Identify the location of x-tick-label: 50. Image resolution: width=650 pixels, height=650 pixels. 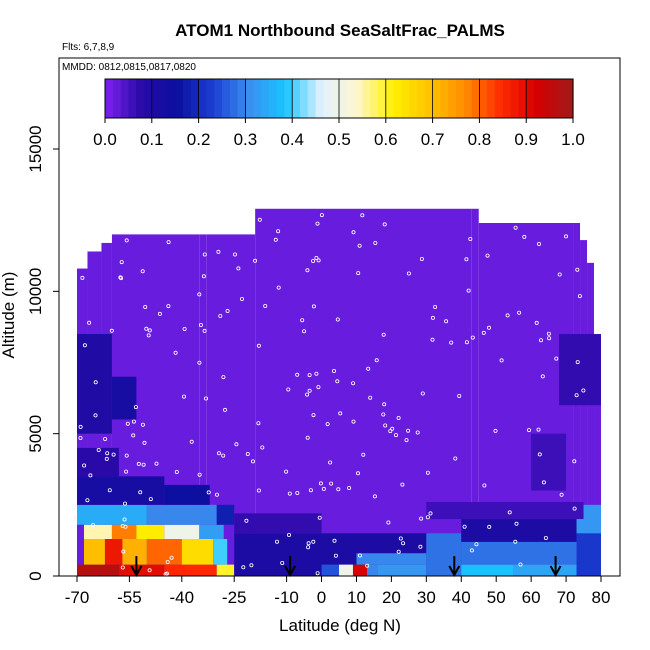
(496, 597).